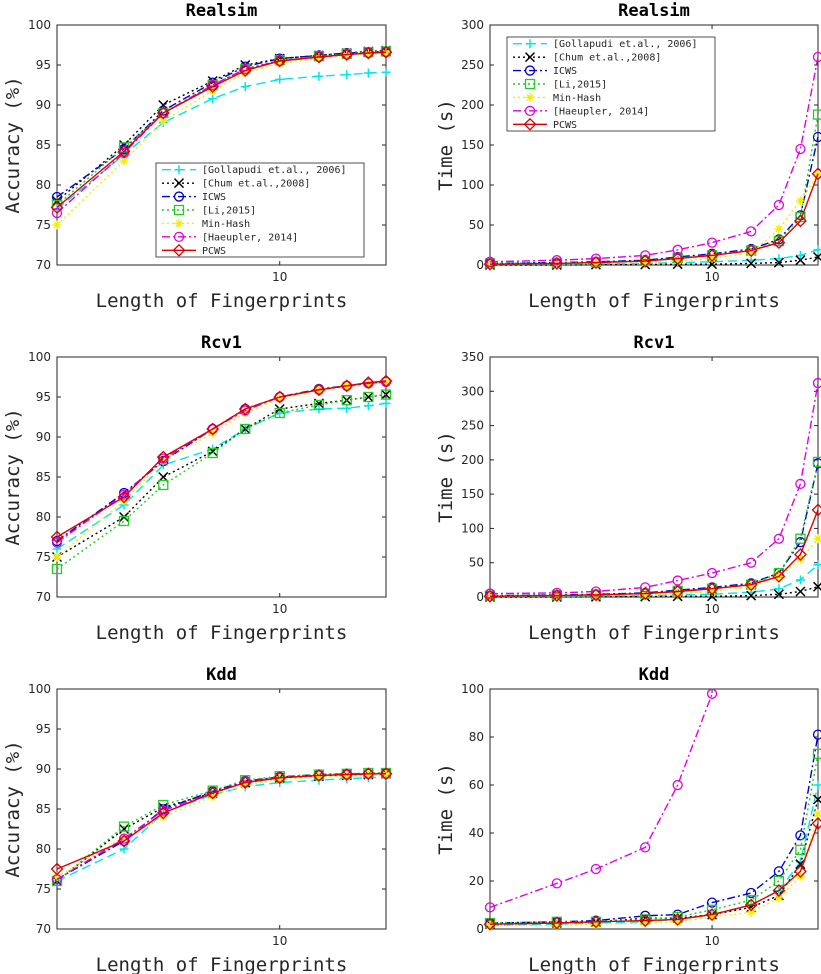 The image size is (821, 974). Describe the element at coordinates (472, 689) in the screenshot. I see `y-tick-label: 100` at that location.